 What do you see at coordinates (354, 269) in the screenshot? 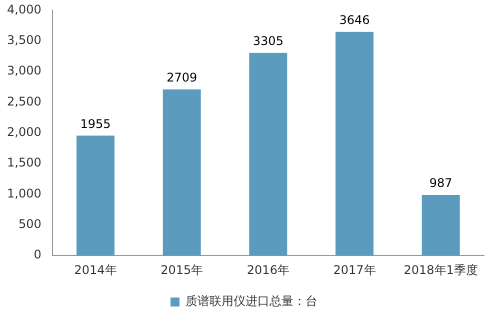
I see `x-tick-label: 2017年` at bounding box center [354, 269].